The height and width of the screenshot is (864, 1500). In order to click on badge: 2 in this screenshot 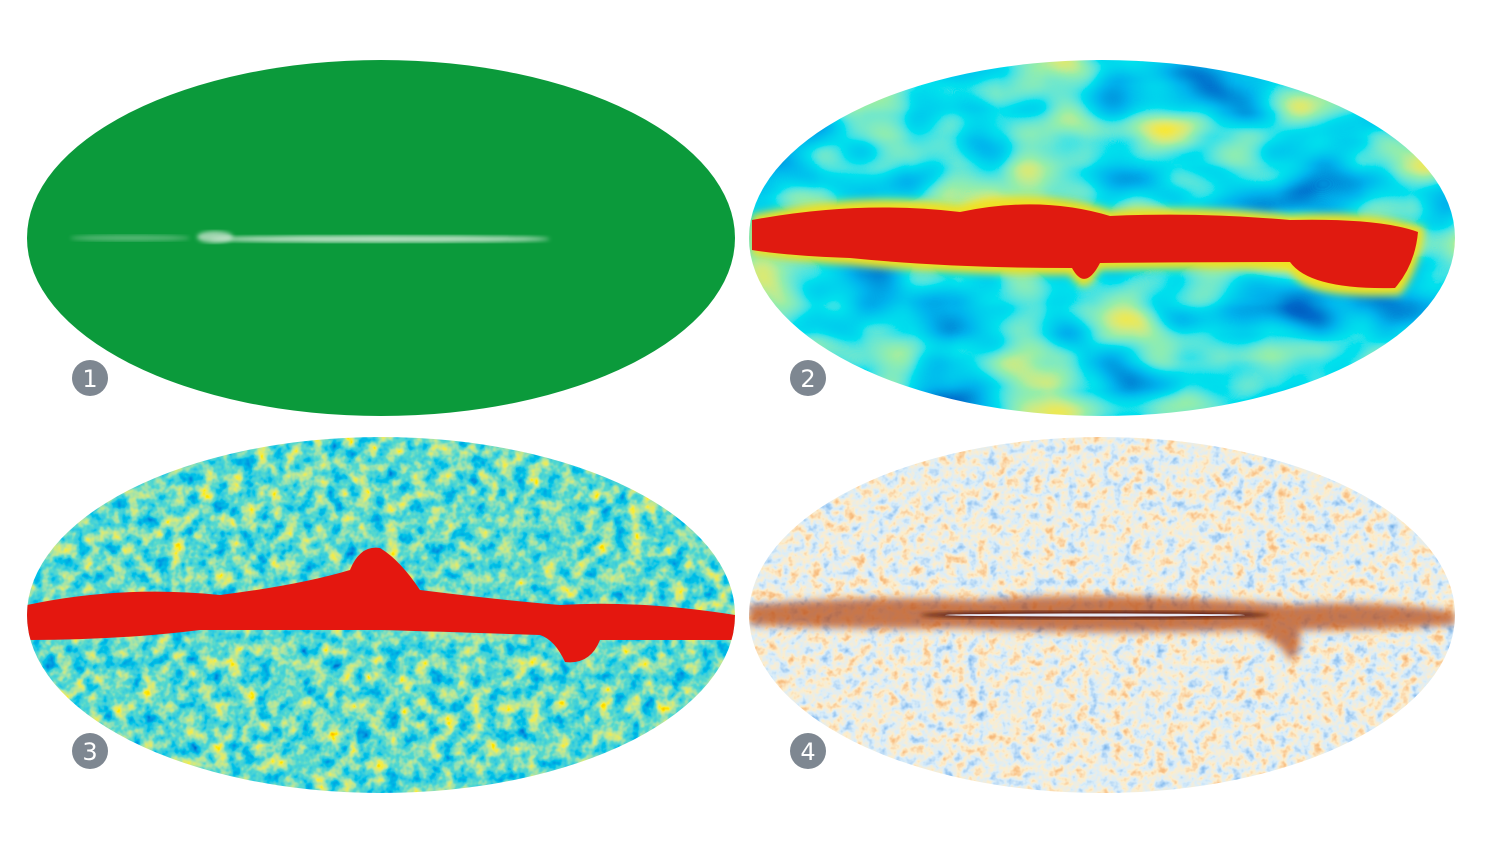, I will do `click(808, 378)`.